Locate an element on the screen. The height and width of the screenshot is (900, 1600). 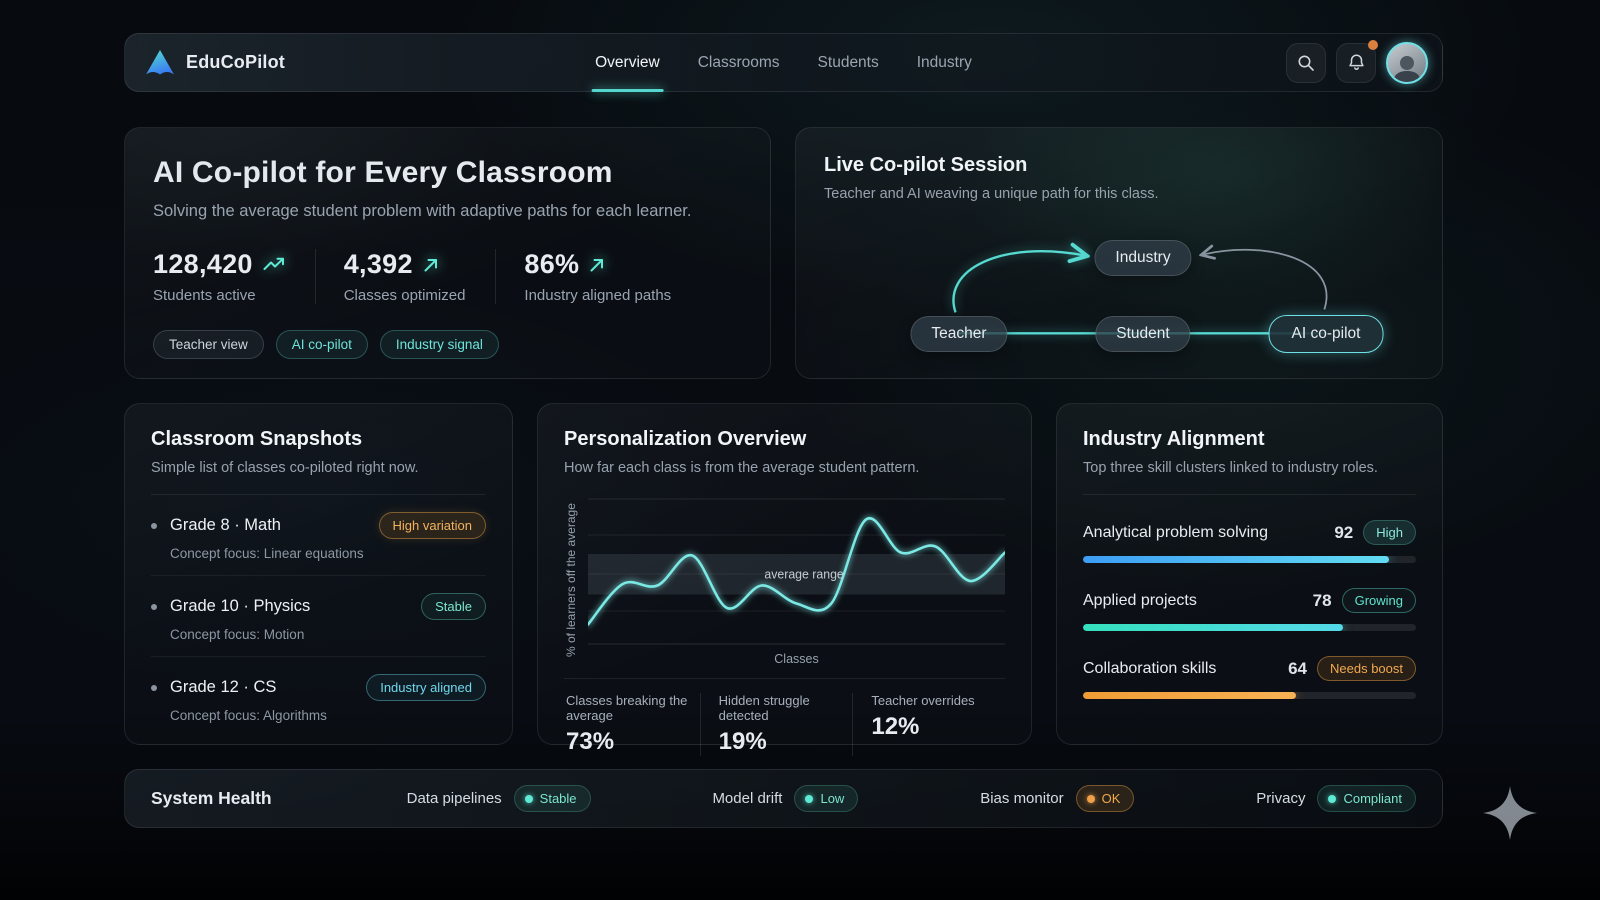
stat-hidden-struggle: Hidden struggle detected 19% is located at coordinates (776, 724).